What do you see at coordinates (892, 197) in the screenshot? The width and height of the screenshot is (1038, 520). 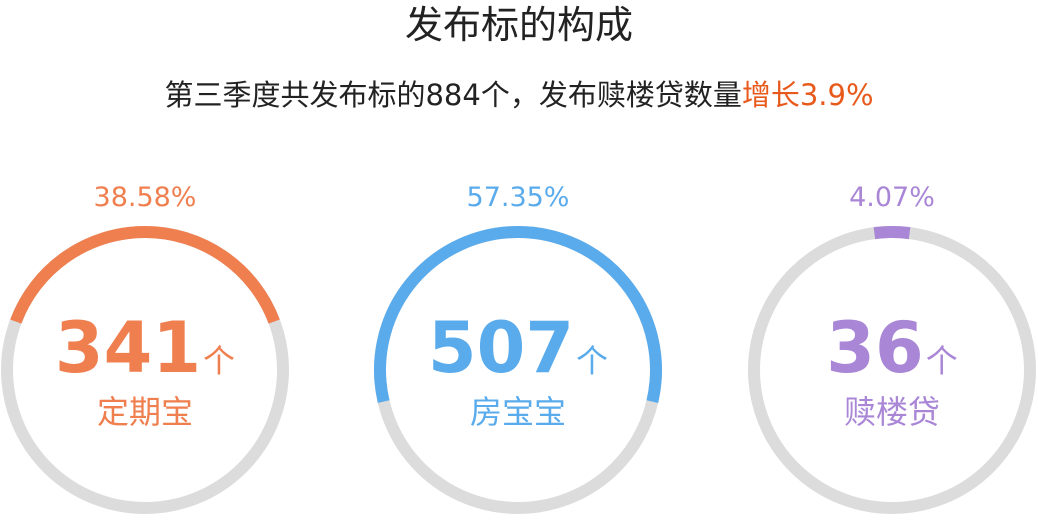 I see `gauge-percent-label: 4.07%` at bounding box center [892, 197].